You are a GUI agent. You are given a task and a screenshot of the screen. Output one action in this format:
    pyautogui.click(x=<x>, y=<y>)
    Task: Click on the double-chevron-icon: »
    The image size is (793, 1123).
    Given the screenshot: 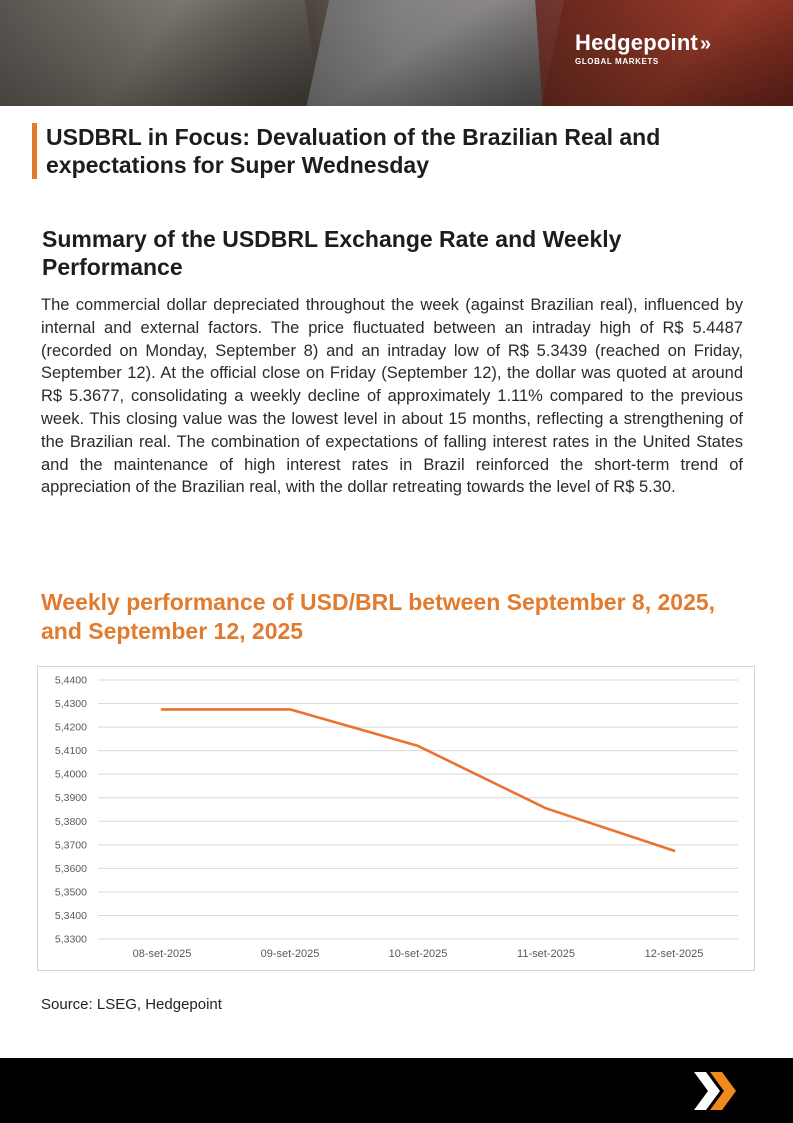 What is the action you would take?
    pyautogui.click(x=706, y=44)
    